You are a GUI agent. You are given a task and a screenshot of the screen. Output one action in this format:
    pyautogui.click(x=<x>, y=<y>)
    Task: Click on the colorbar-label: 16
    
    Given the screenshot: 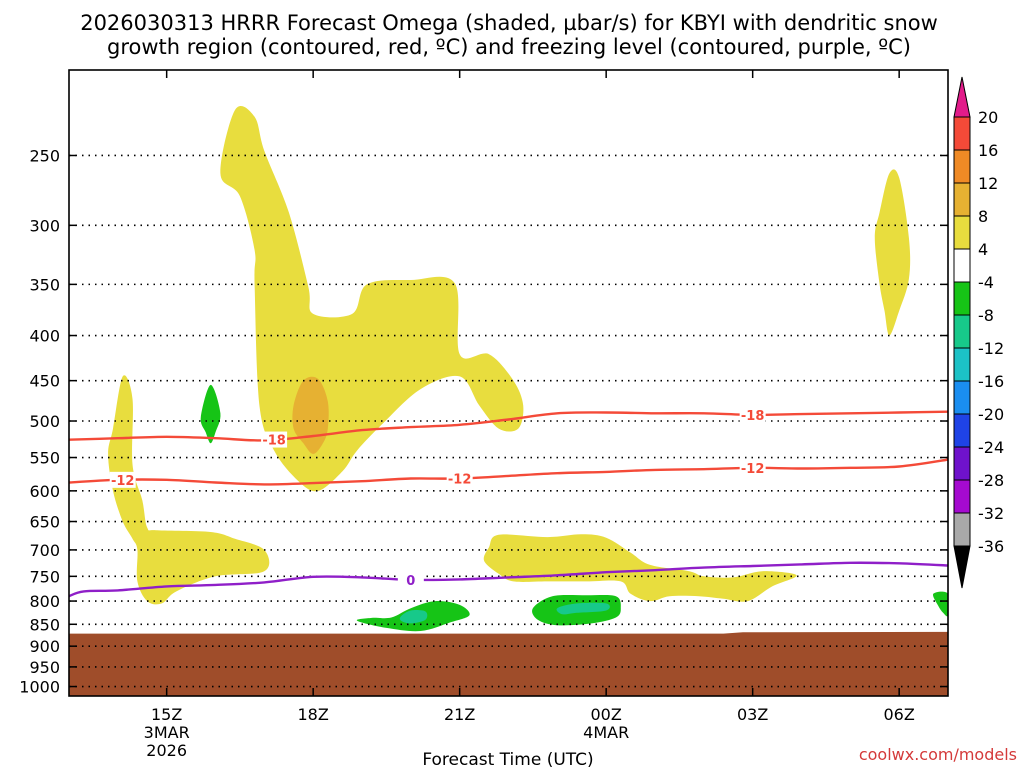 What is the action you would take?
    pyautogui.click(x=988, y=150)
    